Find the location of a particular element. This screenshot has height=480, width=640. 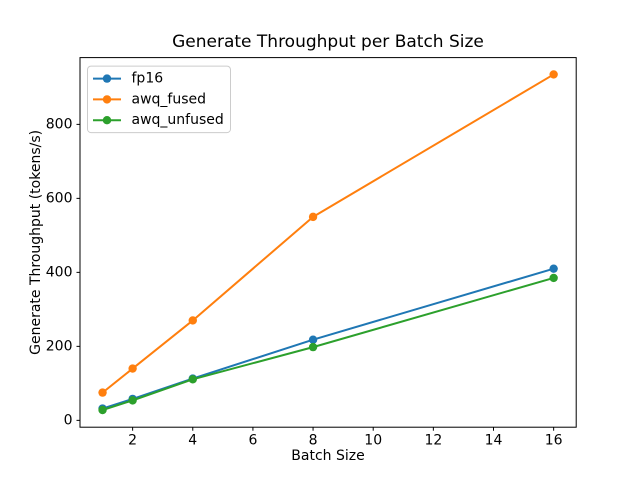

chart-title: Generate Throughput per Batch Size is located at coordinates (328, 42).